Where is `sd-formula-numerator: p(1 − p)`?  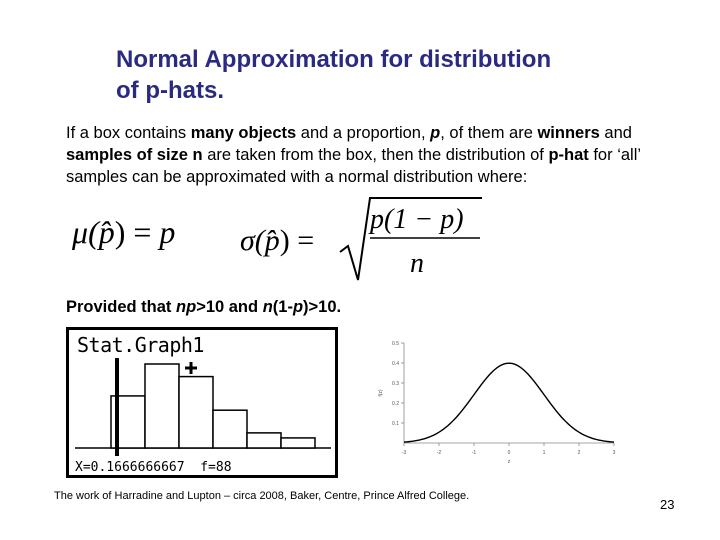 sd-formula-numerator: p(1 − p) is located at coordinates (417, 219).